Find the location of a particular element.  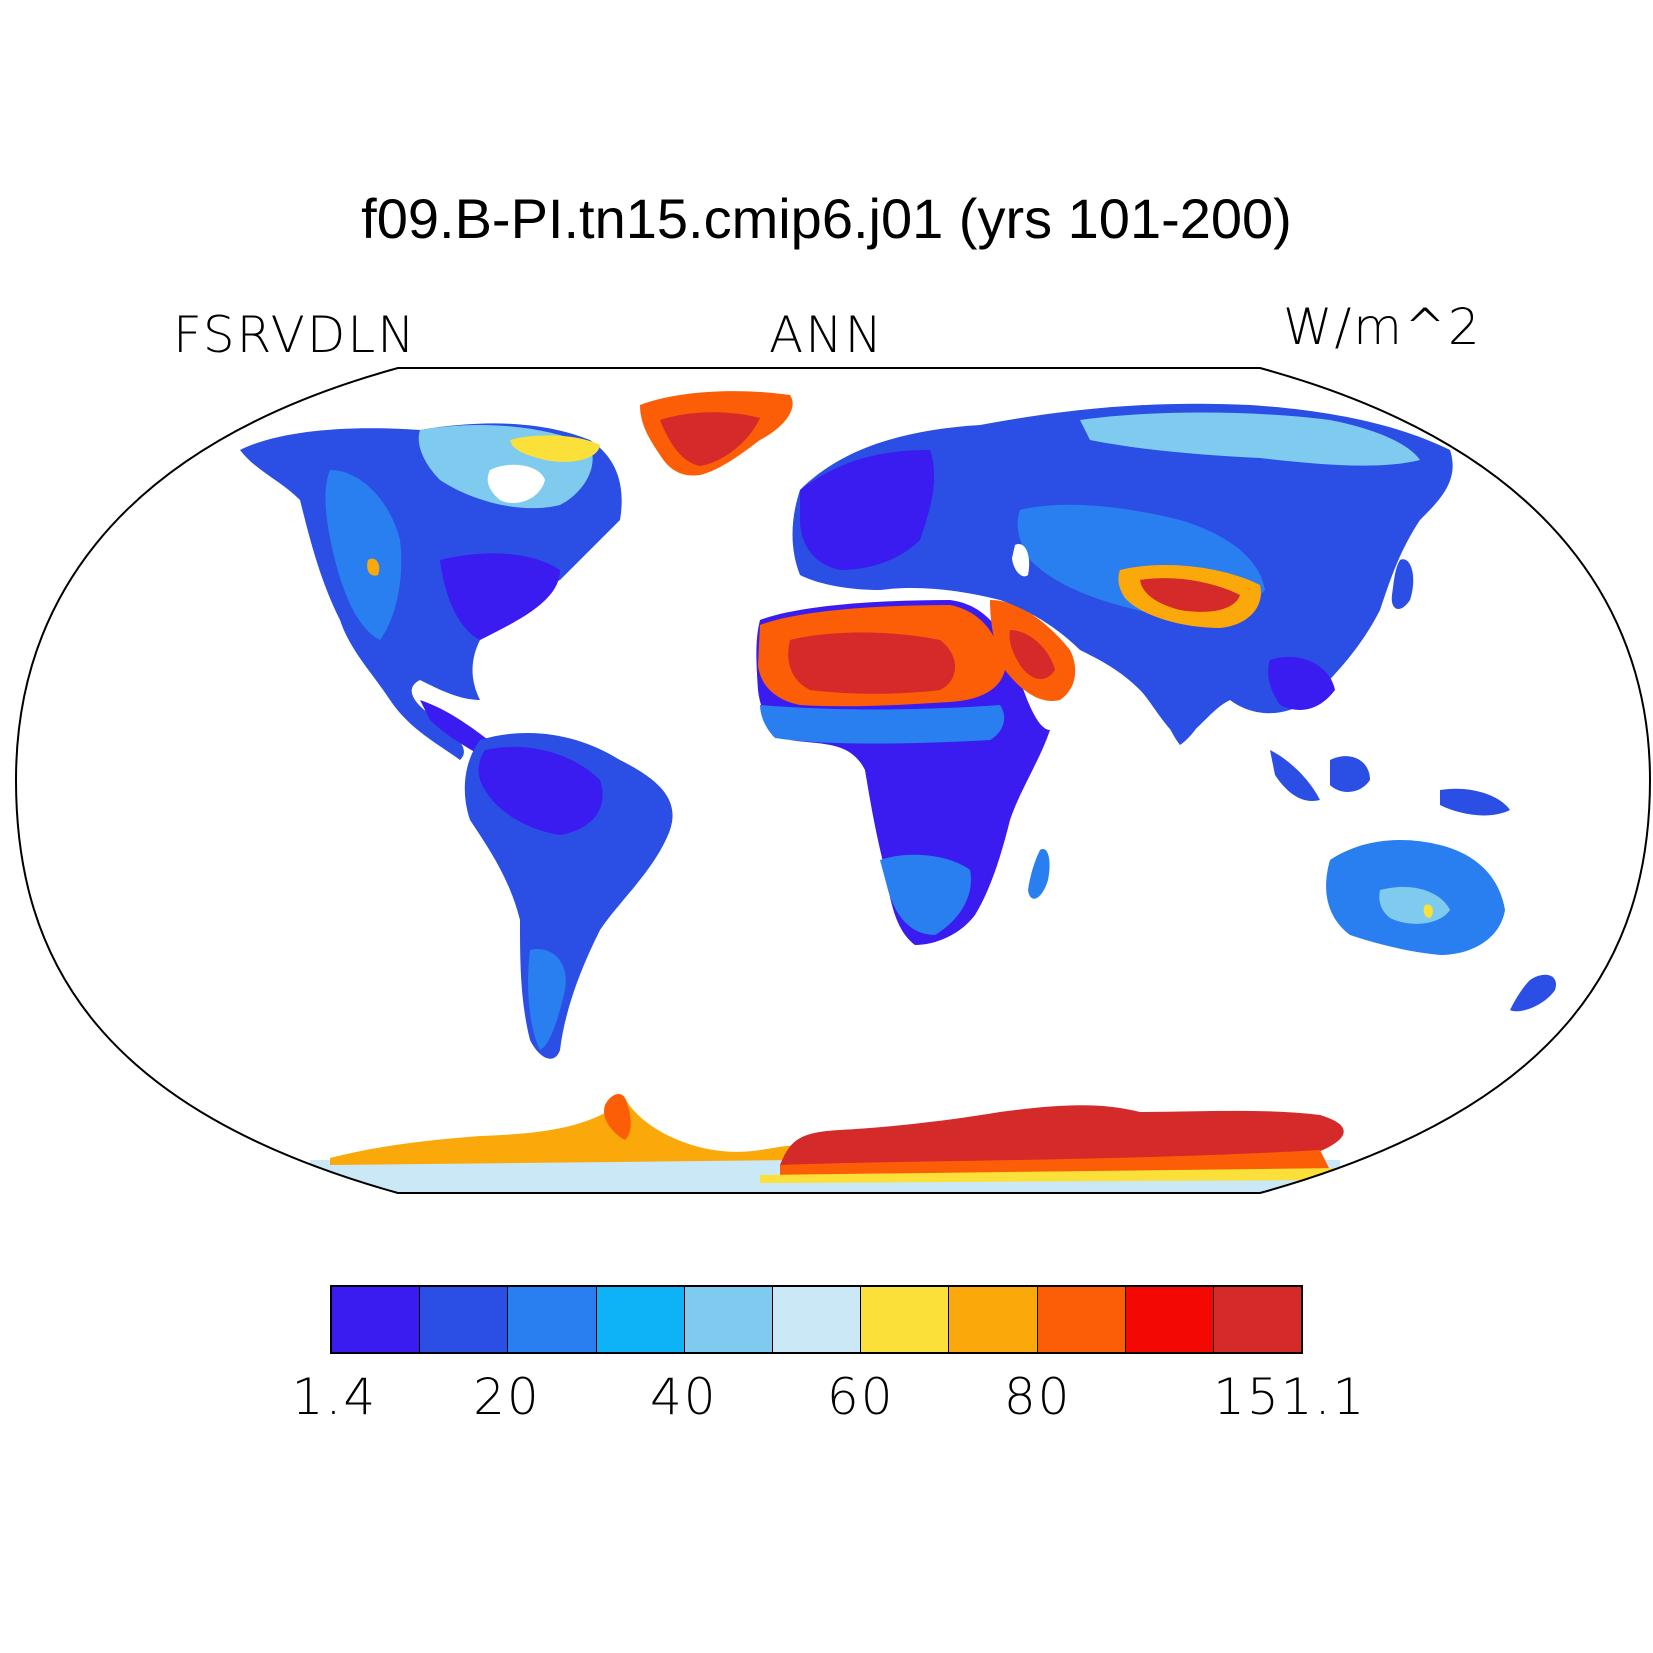

colorbar-label: 80 is located at coordinates (1037, 1397).